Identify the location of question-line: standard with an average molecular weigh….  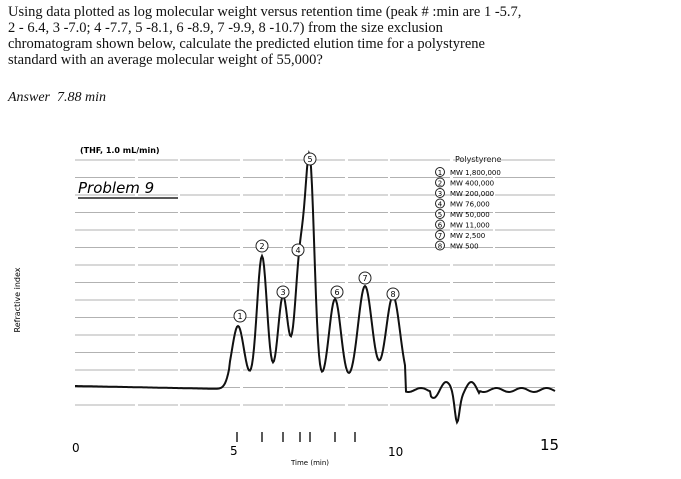
(165, 60).